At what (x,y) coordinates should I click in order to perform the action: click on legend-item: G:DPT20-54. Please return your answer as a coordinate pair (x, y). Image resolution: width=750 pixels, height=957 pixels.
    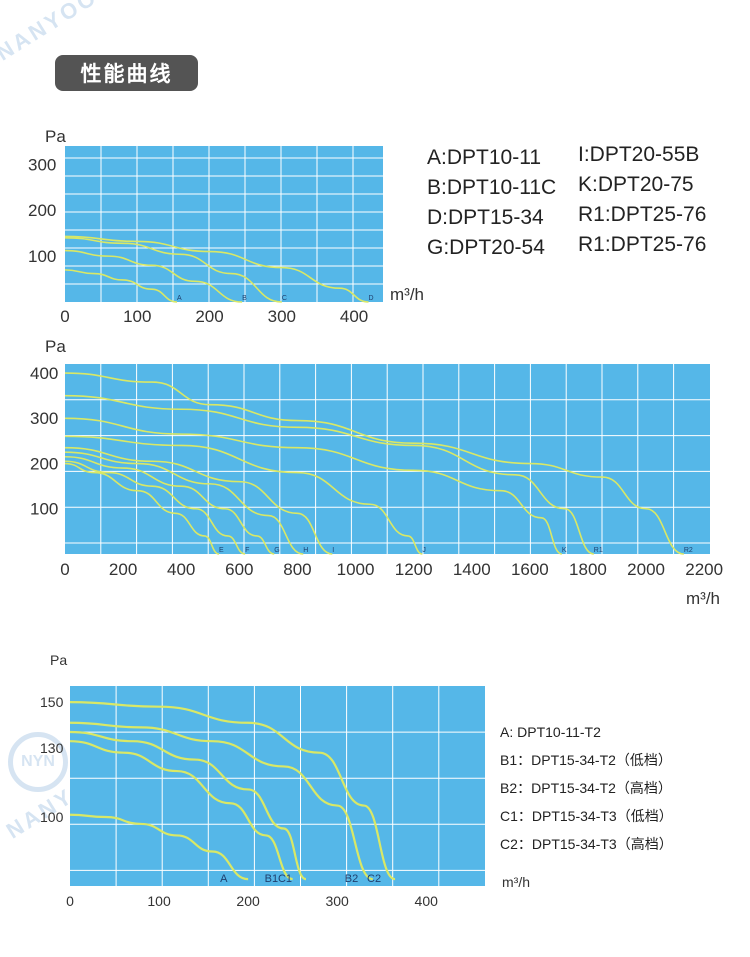
    Looking at the image, I should click on (486, 247).